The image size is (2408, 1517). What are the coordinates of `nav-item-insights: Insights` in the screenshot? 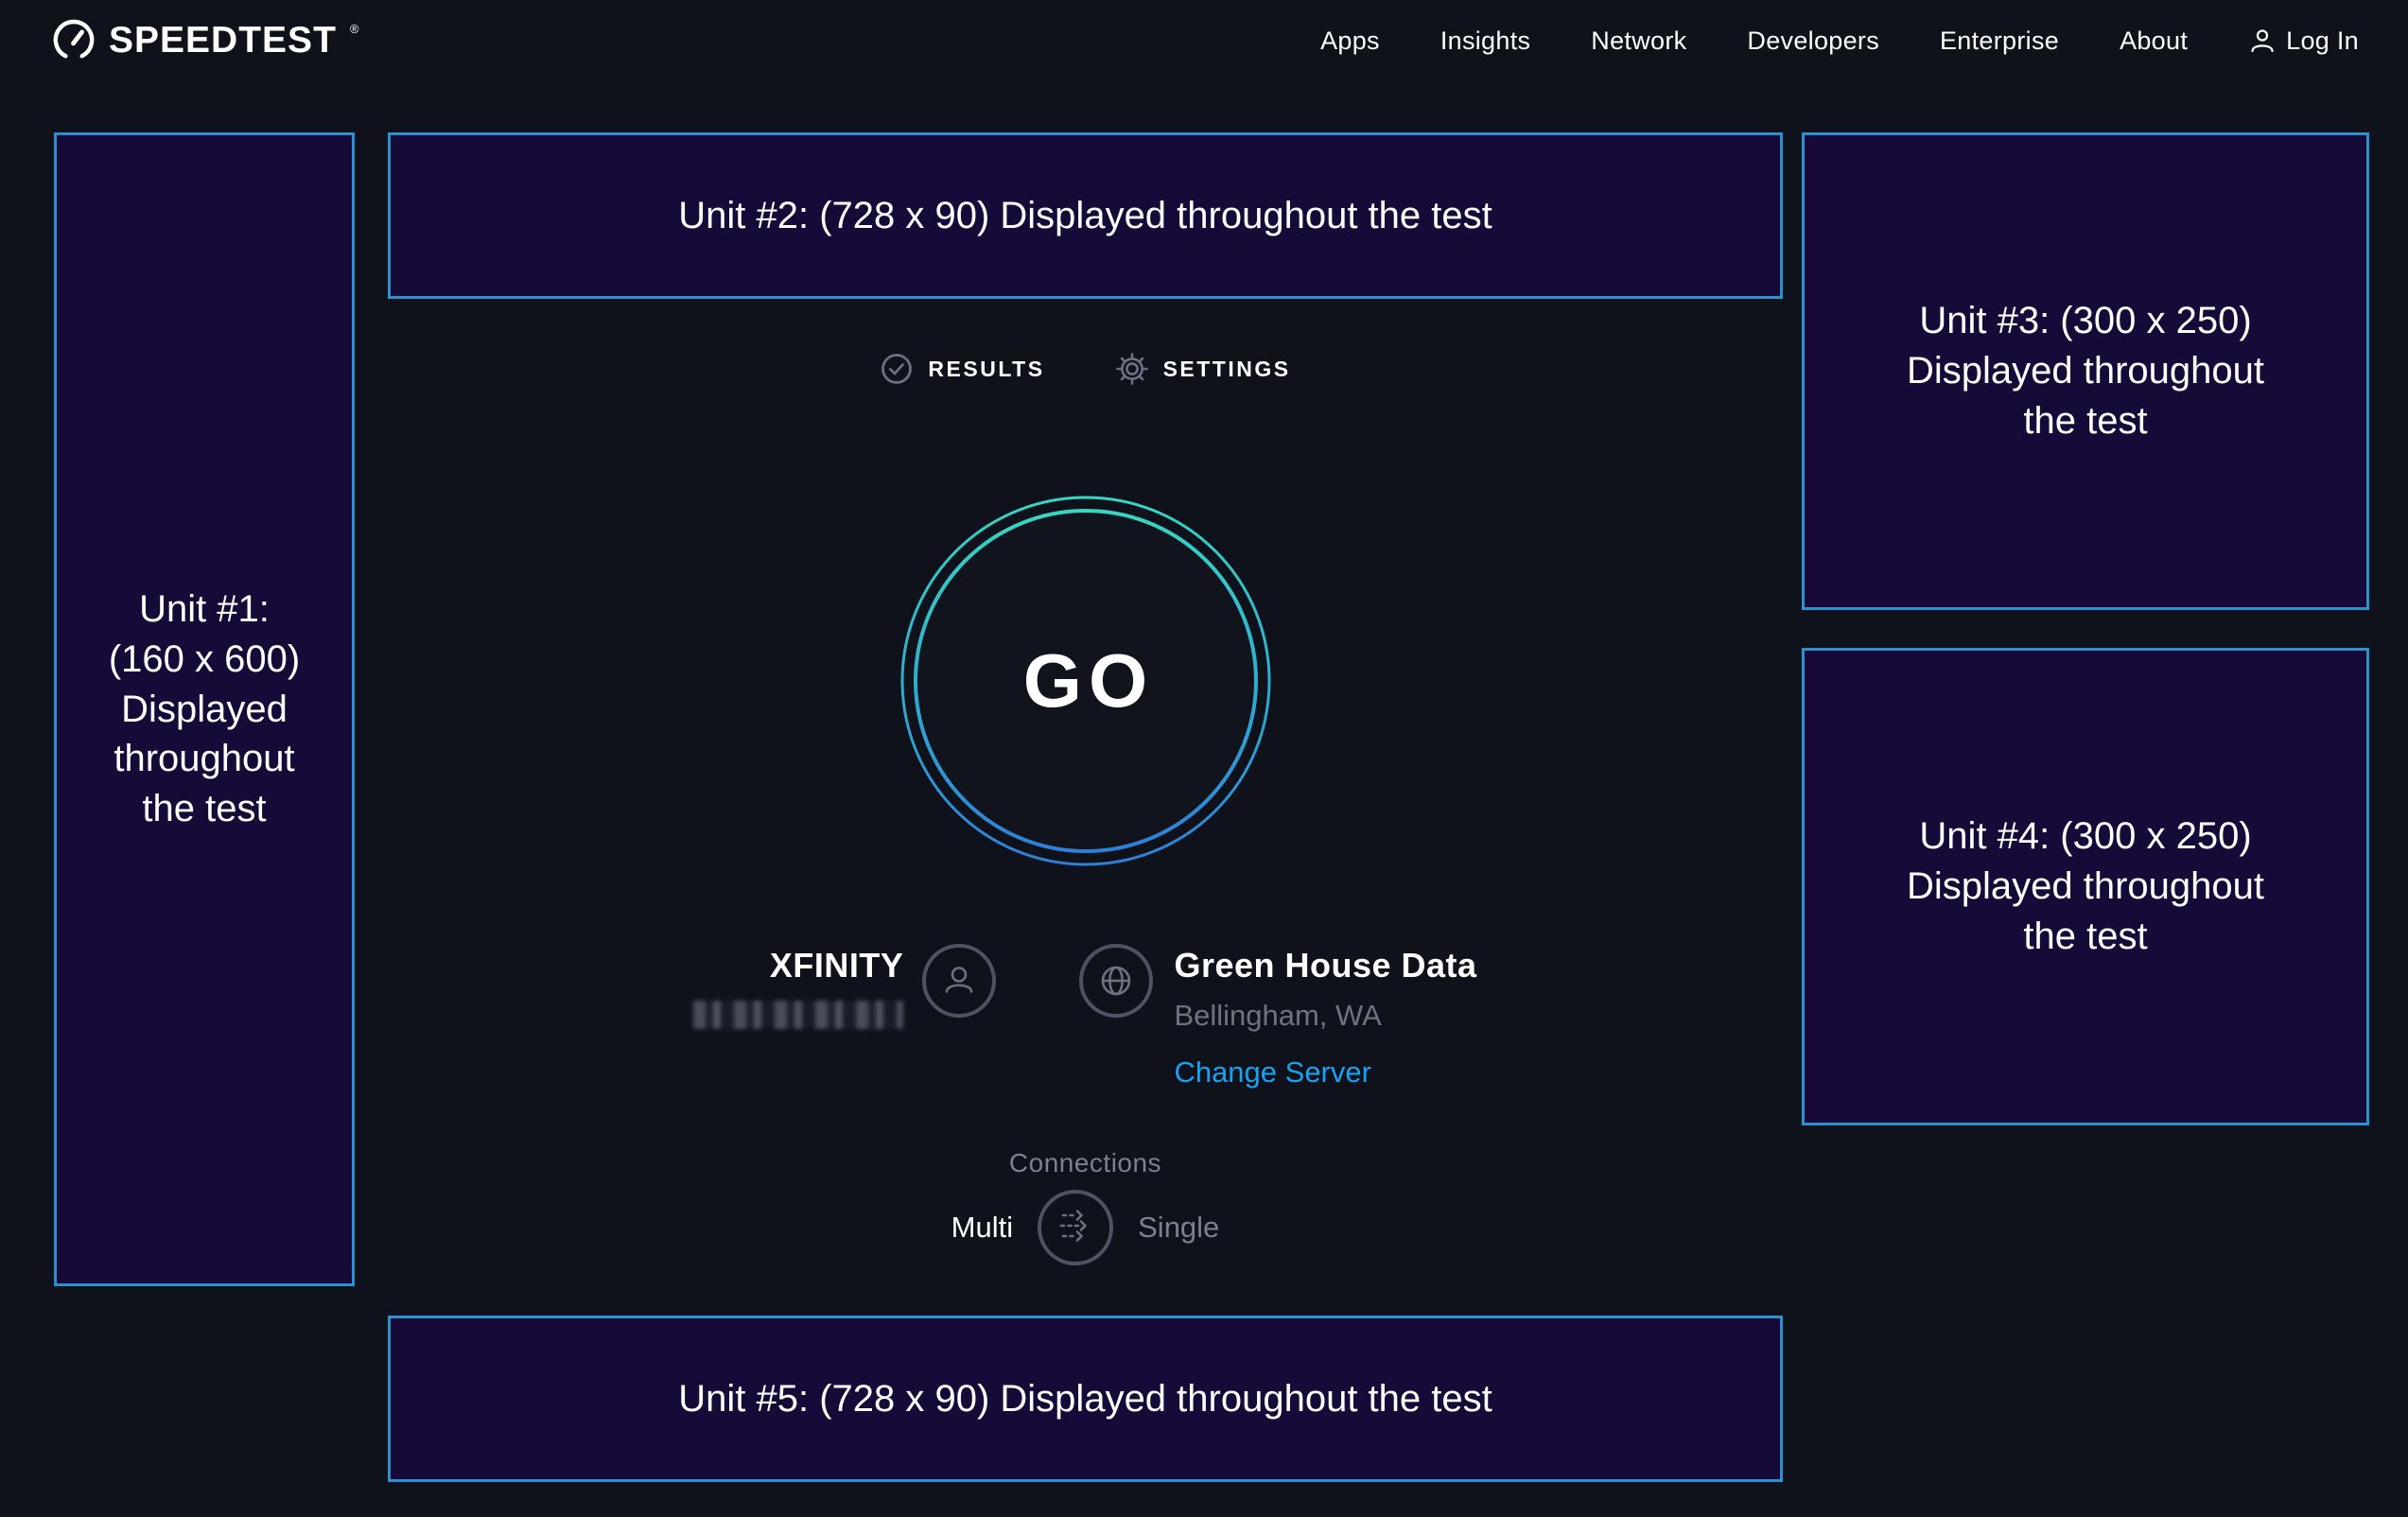 It's located at (1485, 40).